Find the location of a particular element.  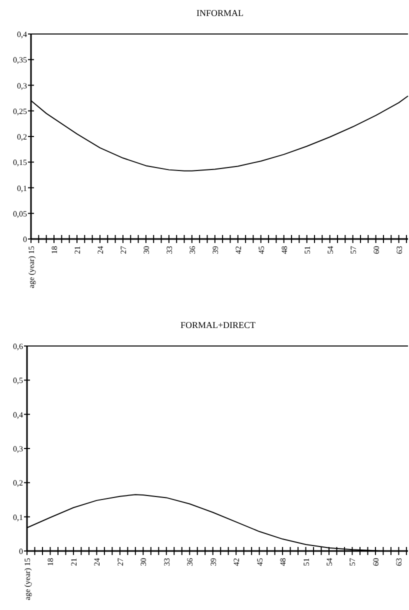

y-tick-label: 0,5 is located at coordinates (18, 381).